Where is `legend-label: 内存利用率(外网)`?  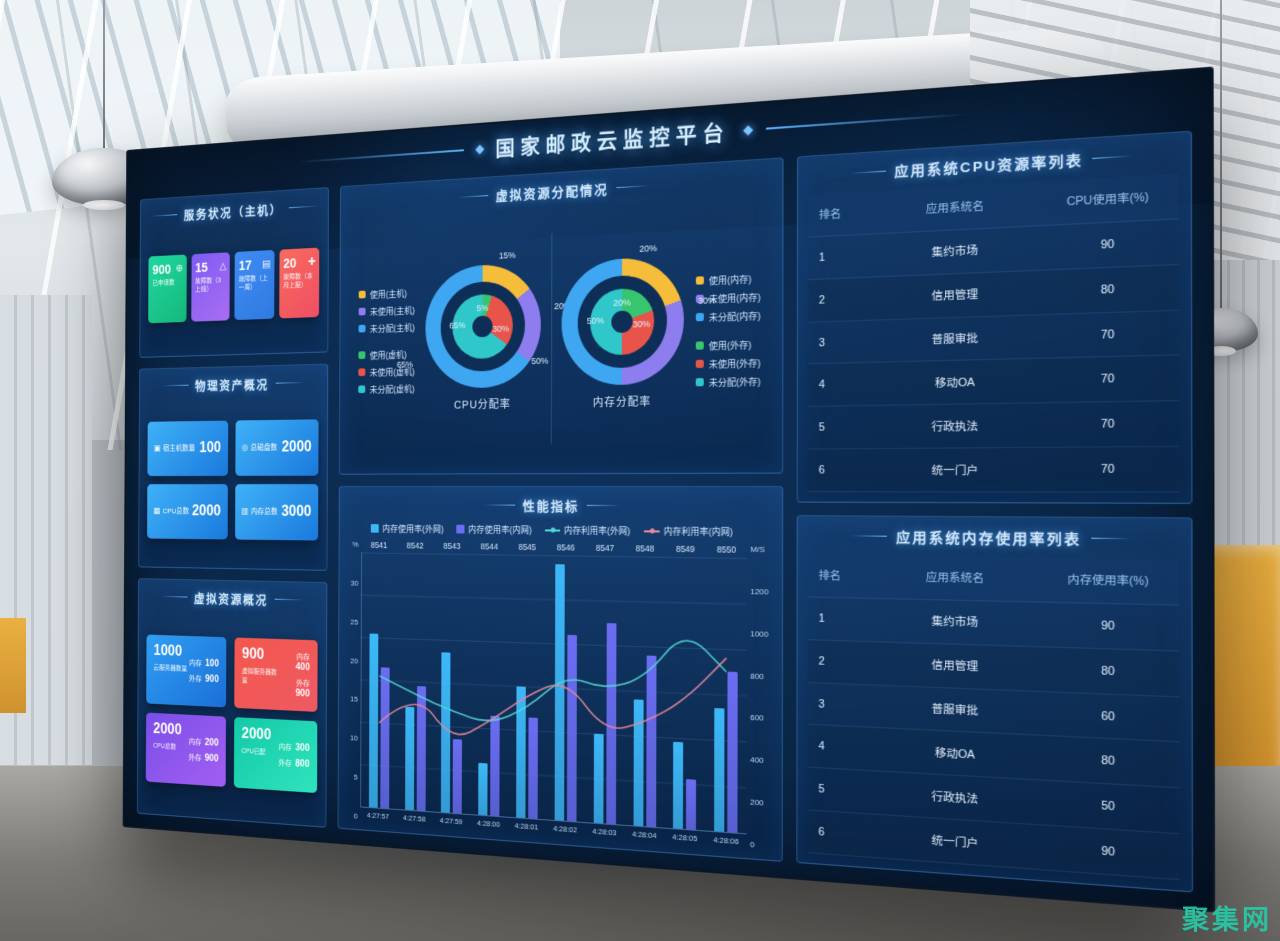
legend-label: 内存利用率(外网) is located at coordinates (597, 531).